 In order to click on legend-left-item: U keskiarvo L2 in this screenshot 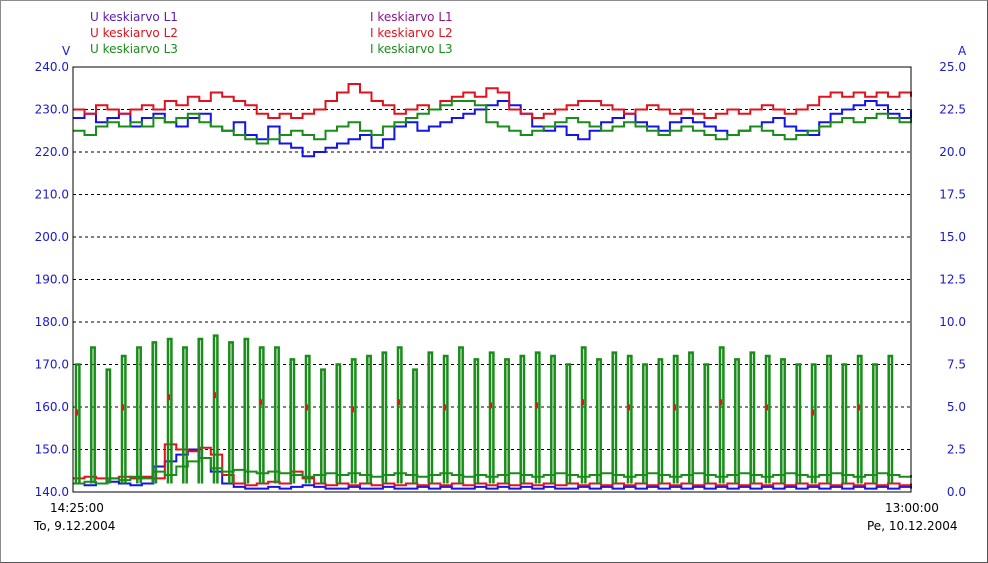, I will do `click(134, 33)`.